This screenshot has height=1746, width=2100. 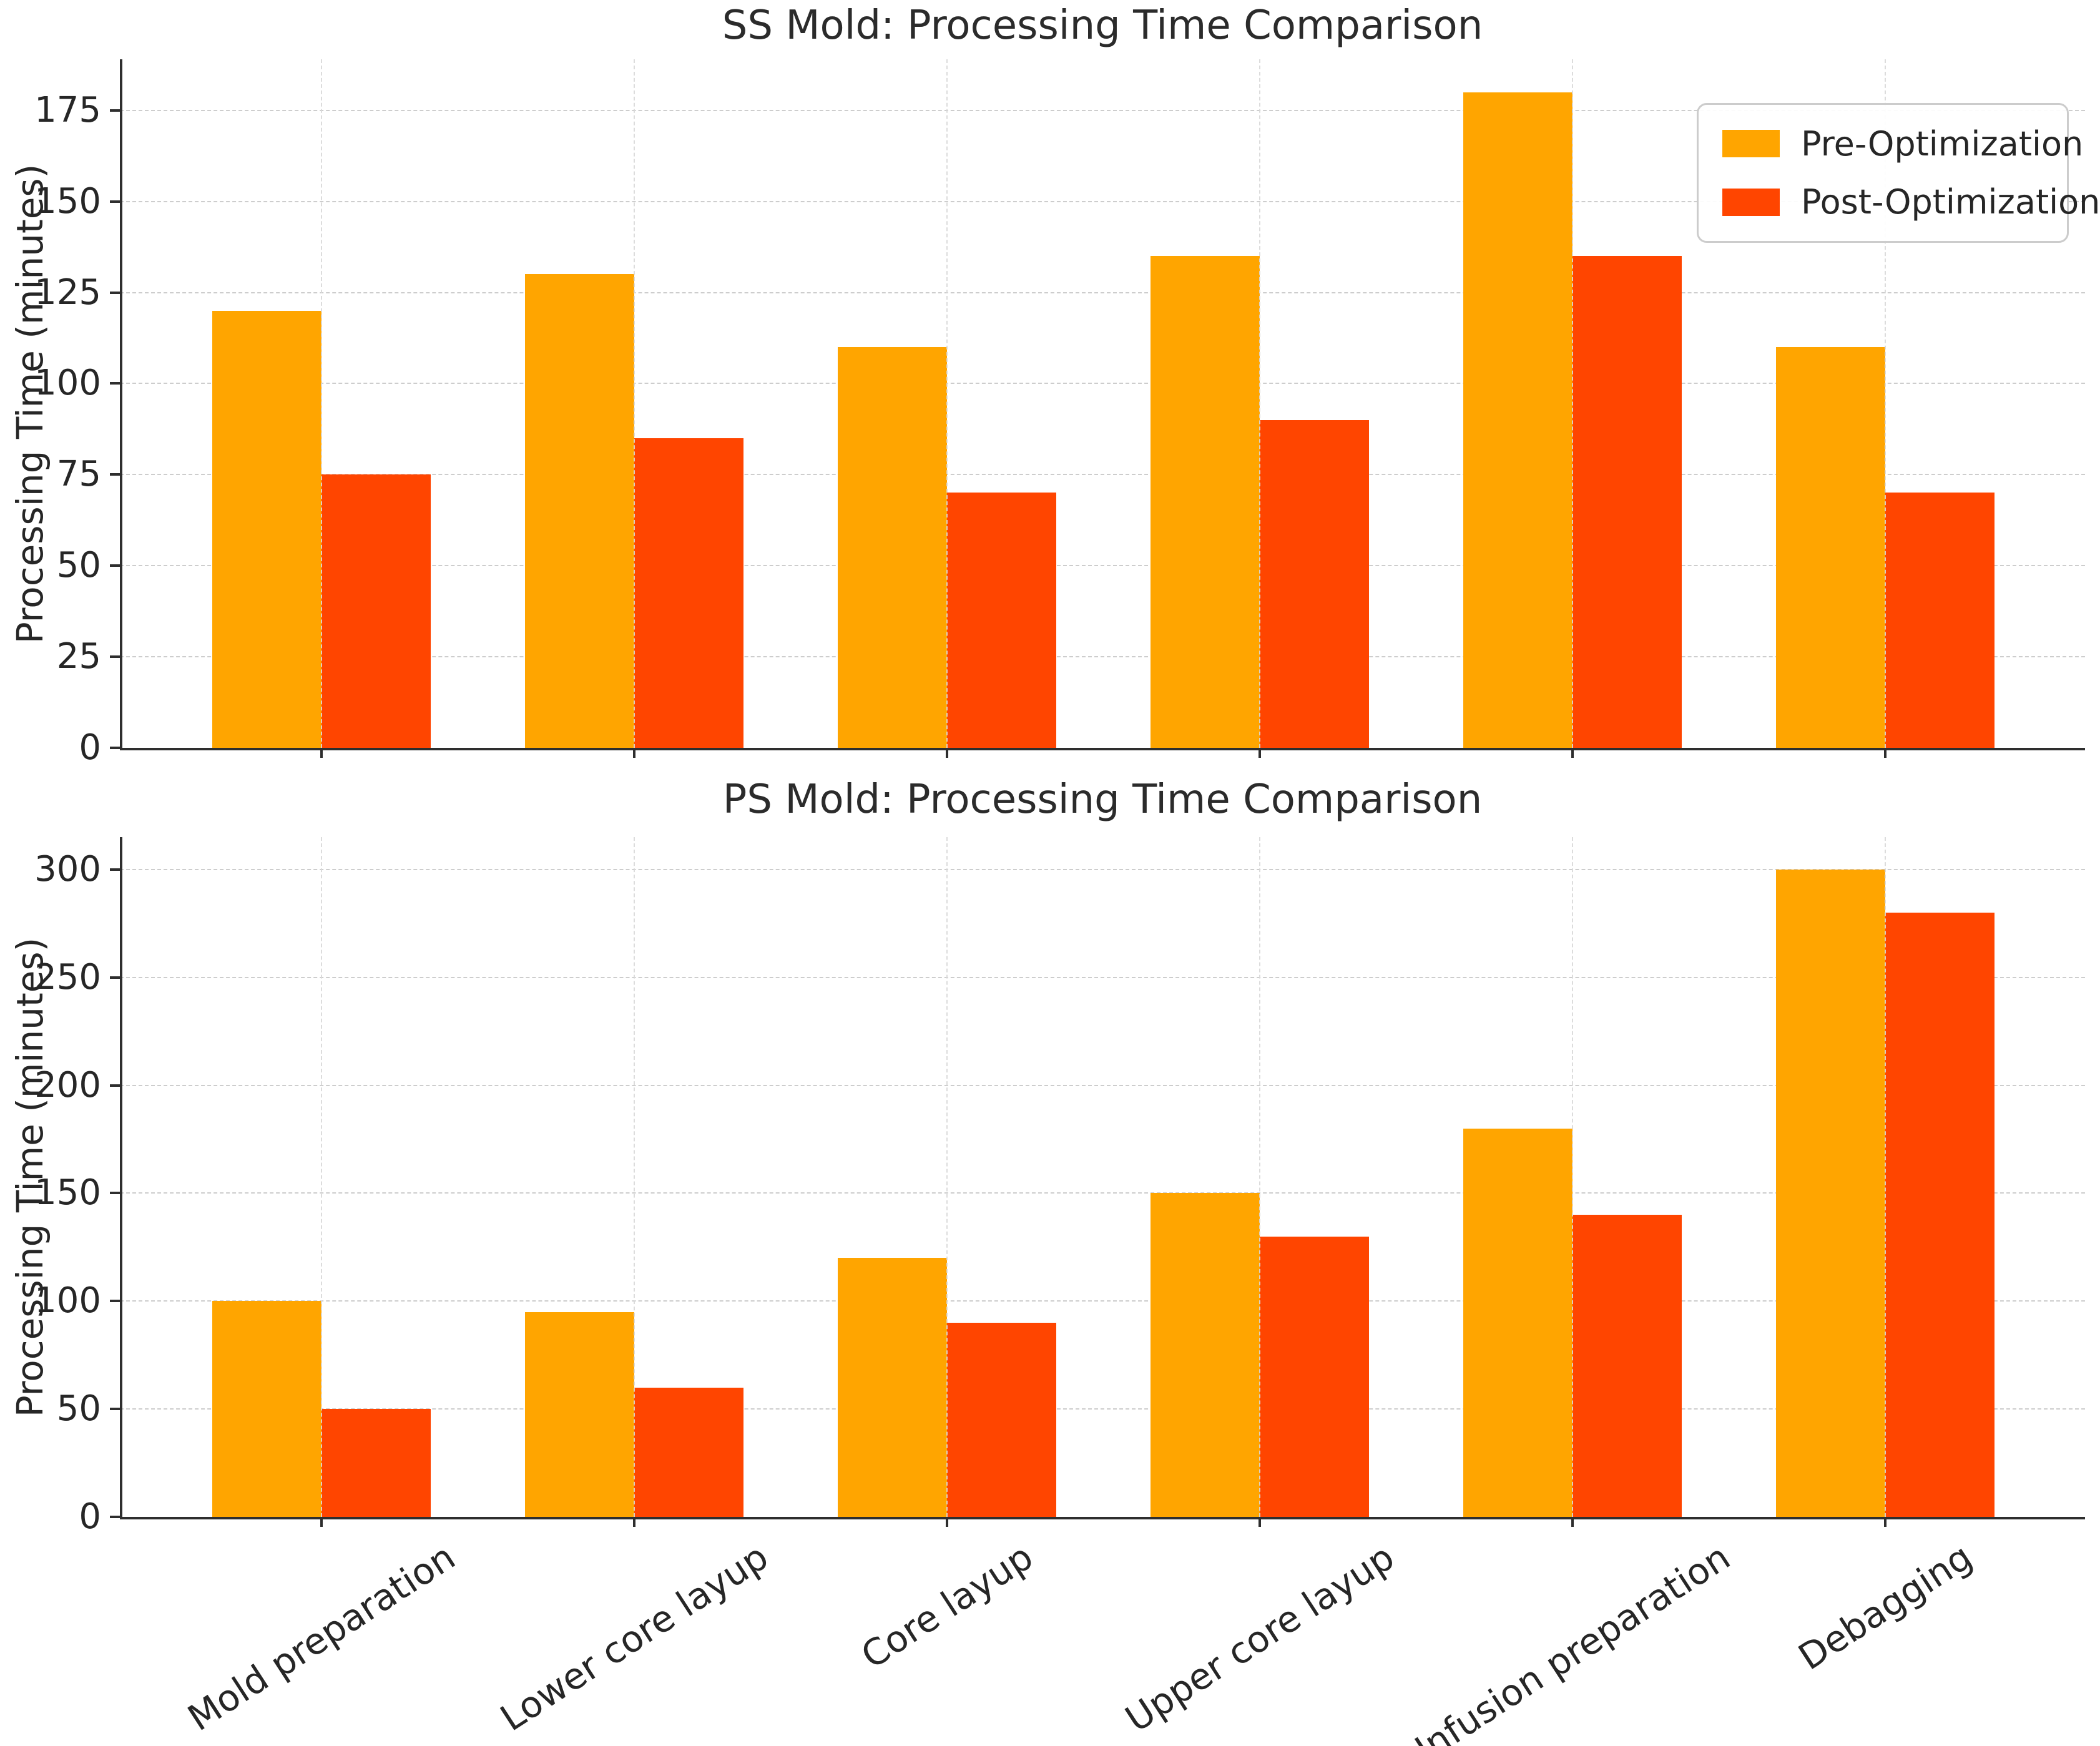 I want to click on y-tick-label: 75, so click(x=78, y=474).